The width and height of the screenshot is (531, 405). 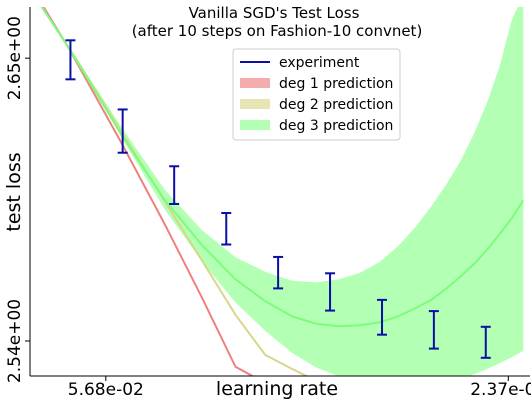 I want to click on legend-label: deg 3 prediction, so click(x=336, y=126).